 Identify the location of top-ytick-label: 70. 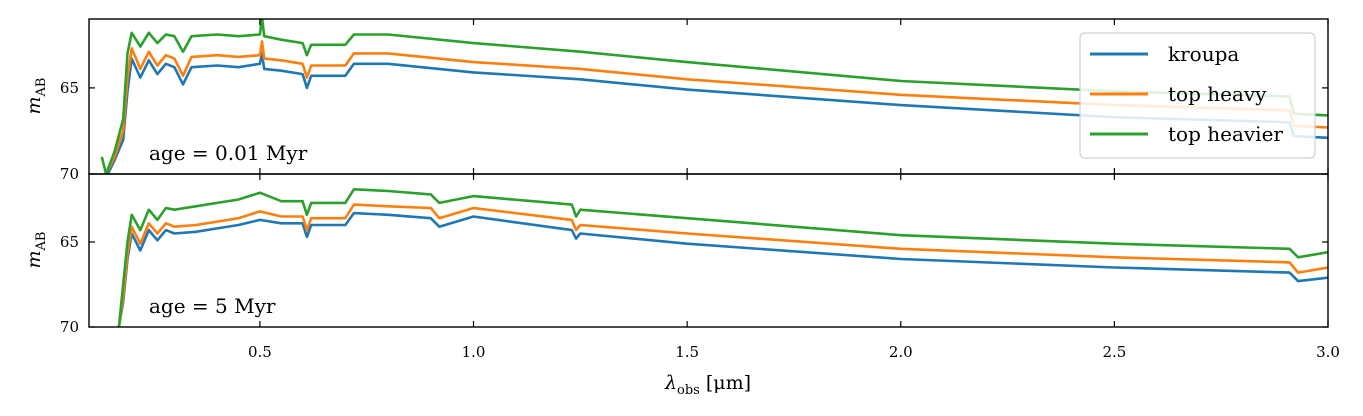
(69, 174).